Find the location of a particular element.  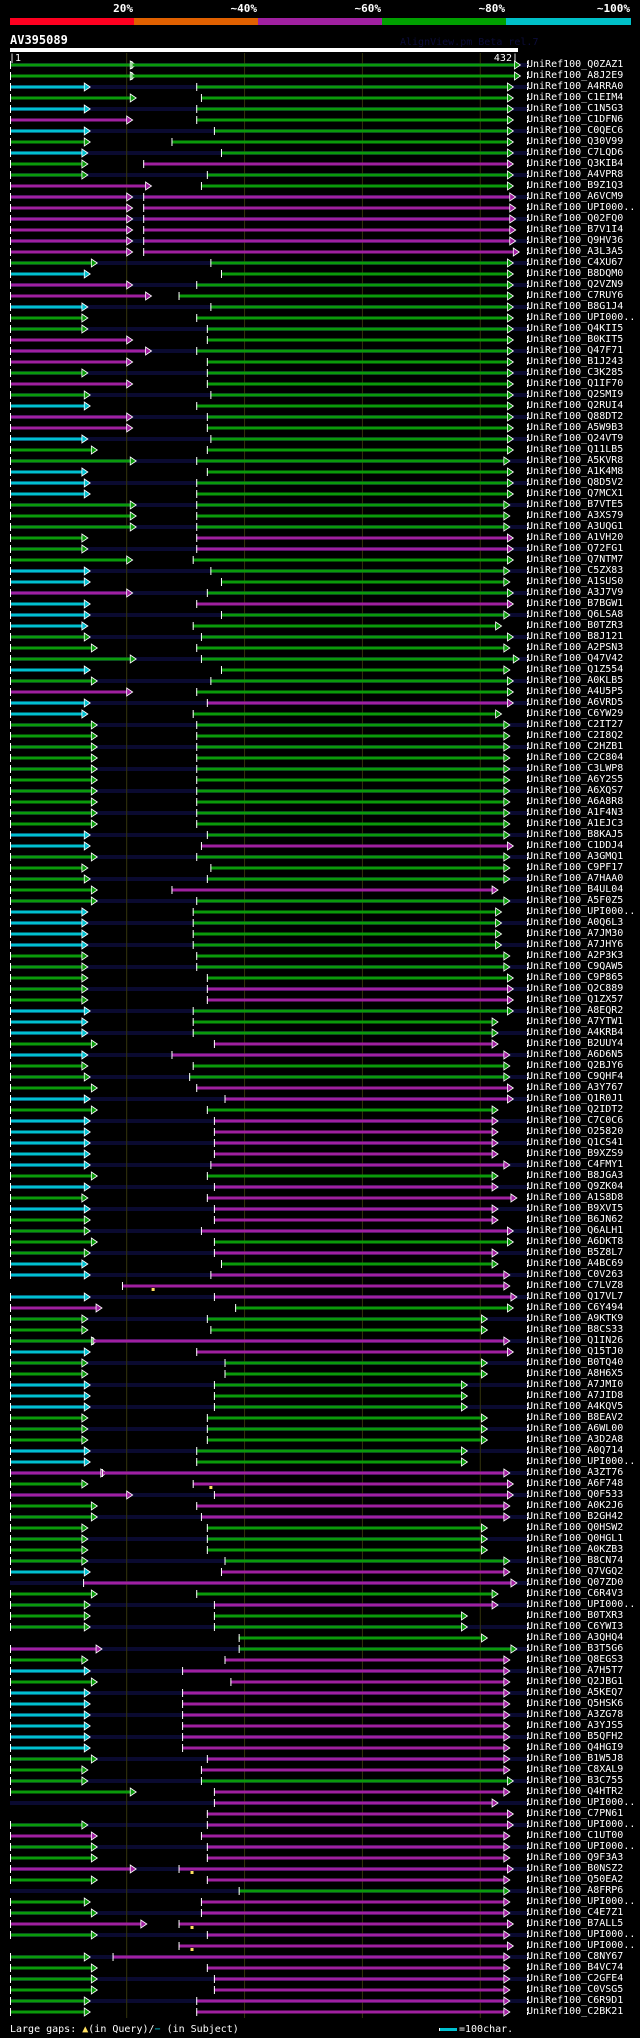

hit-label-link: UniRef100_Q6ALH1 is located at coordinates (575, 1230).